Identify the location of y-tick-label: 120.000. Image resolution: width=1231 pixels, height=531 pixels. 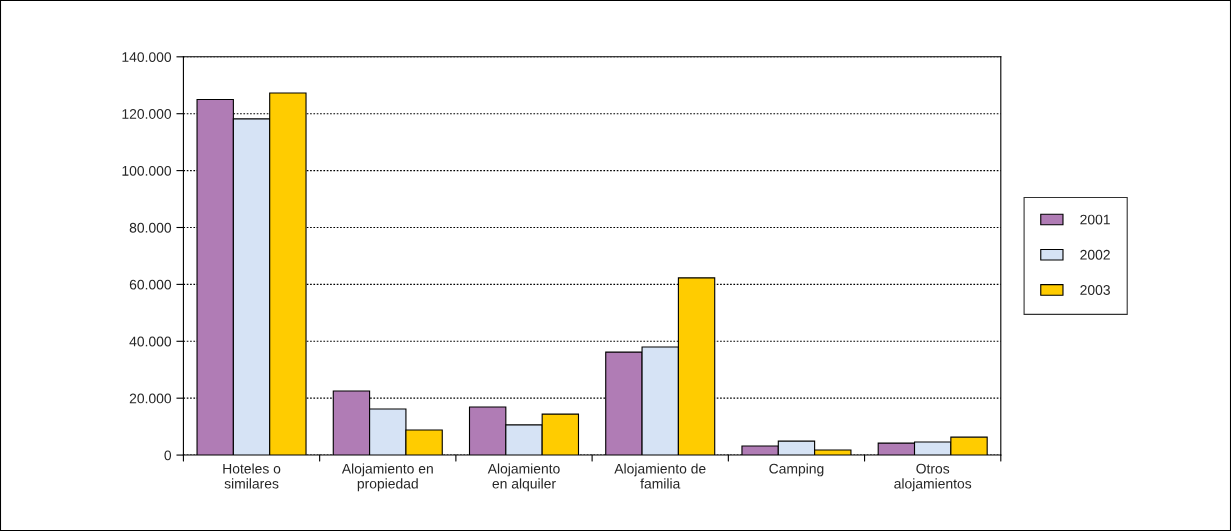
(147, 114).